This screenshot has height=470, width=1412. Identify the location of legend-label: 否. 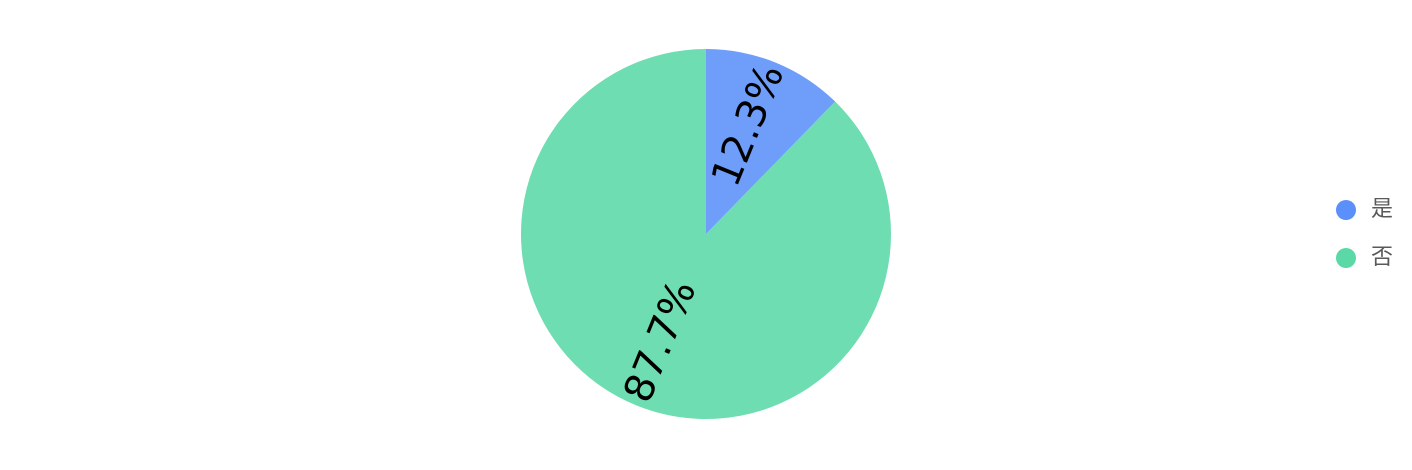
(1382, 257).